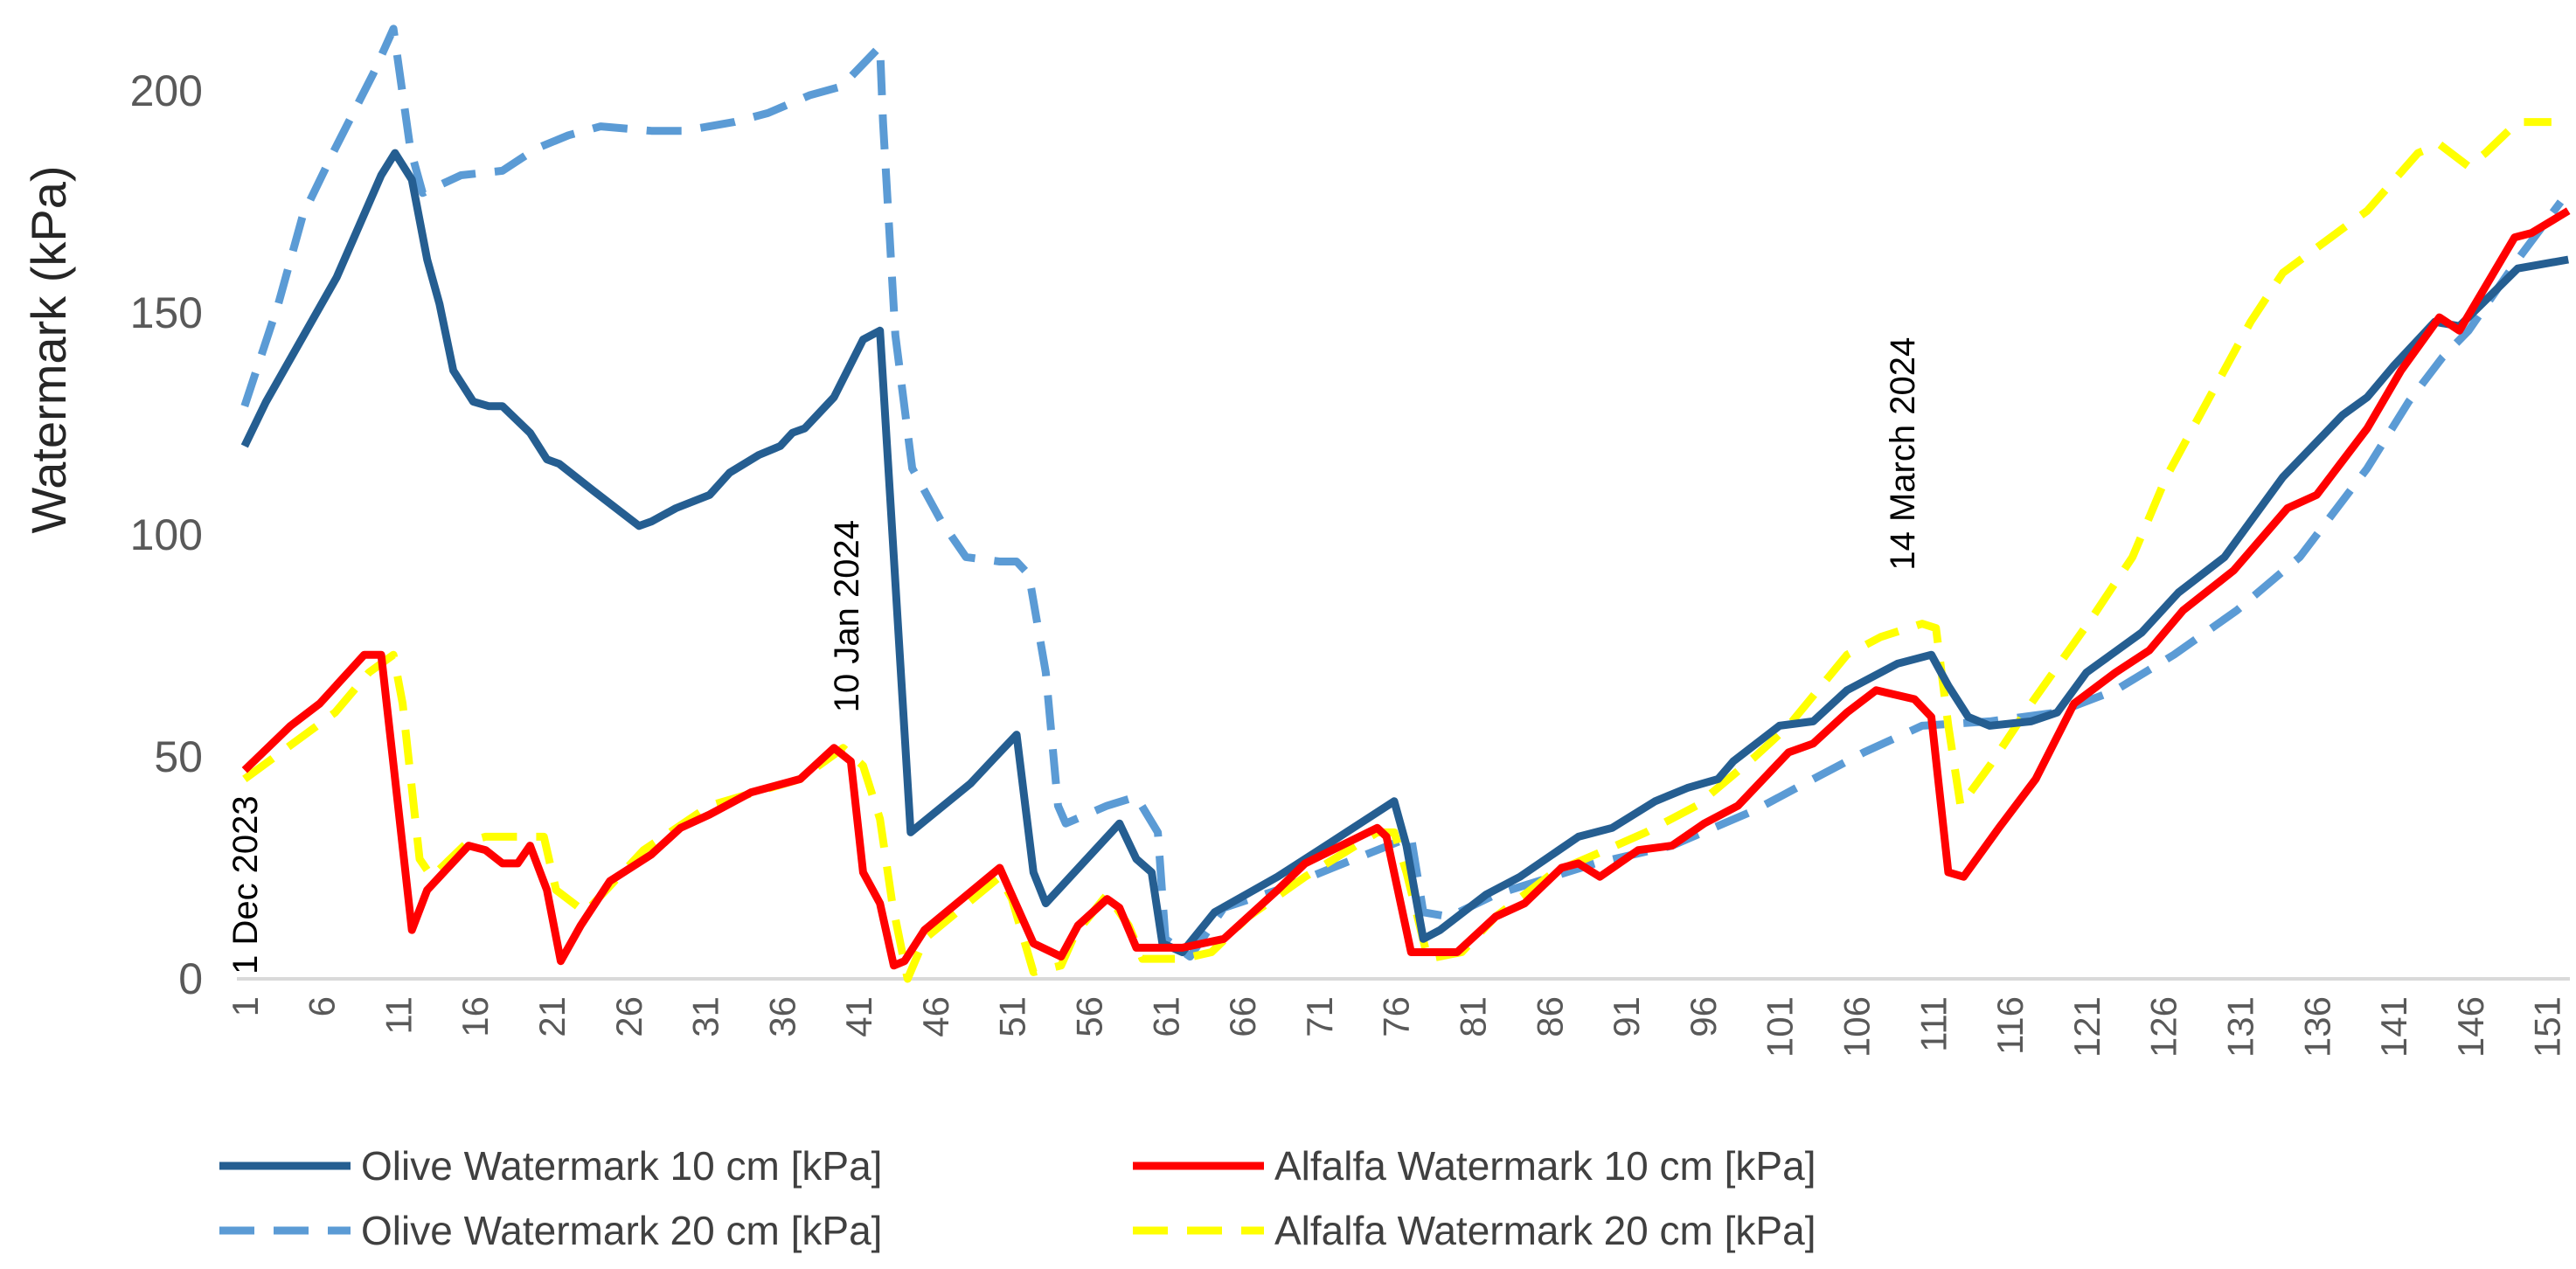  Describe the element at coordinates (1089, 1017) in the screenshot. I see `x-tick-label: 56` at that location.